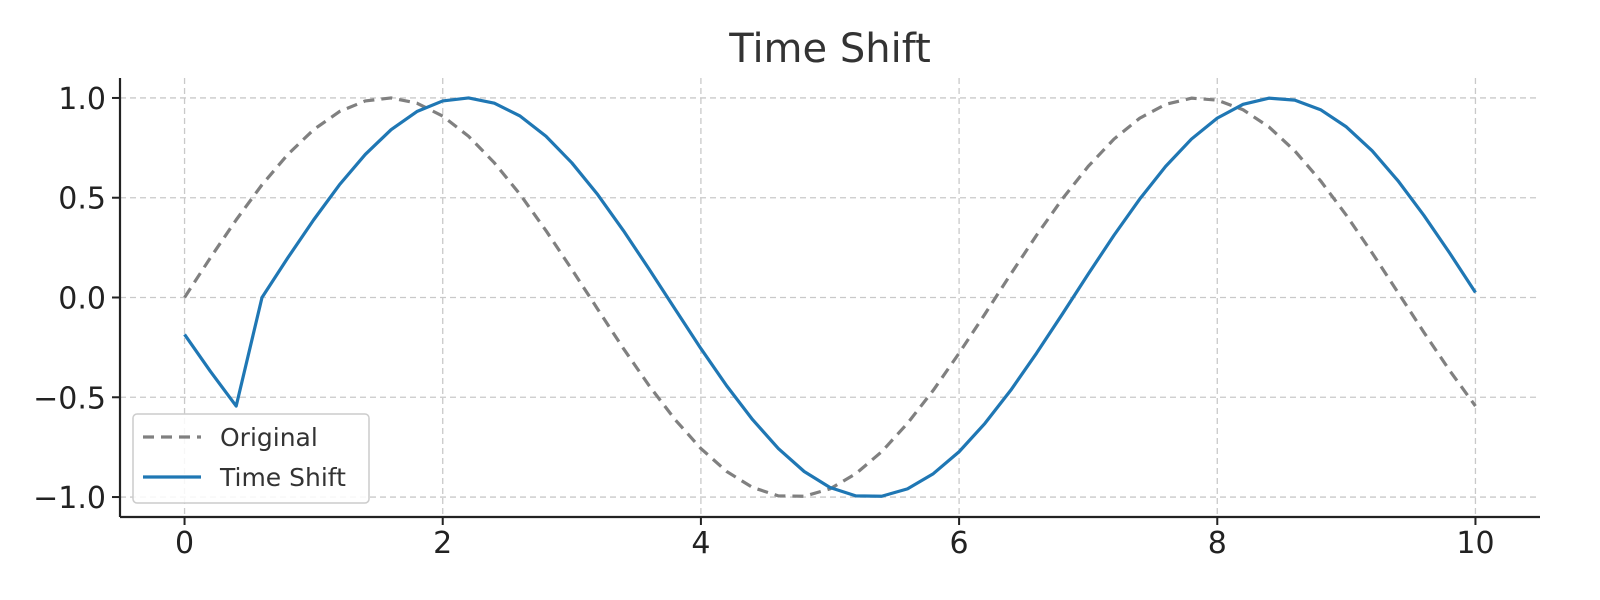 The image size is (1600, 600). I want to click on y-tick-label: −0.5, so click(69, 398).